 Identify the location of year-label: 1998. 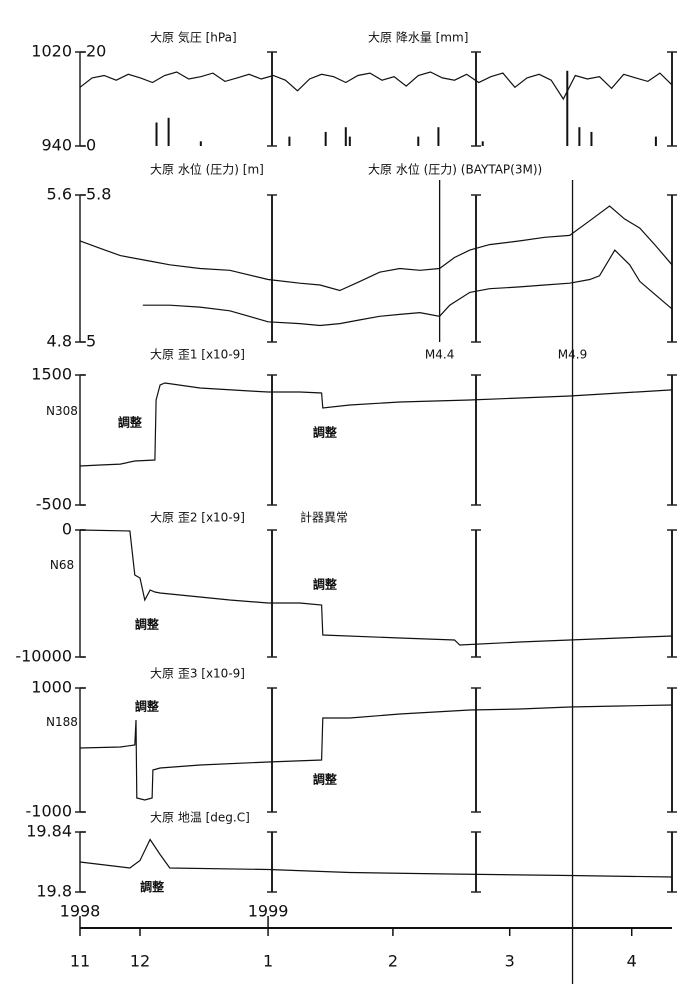
(80, 911).